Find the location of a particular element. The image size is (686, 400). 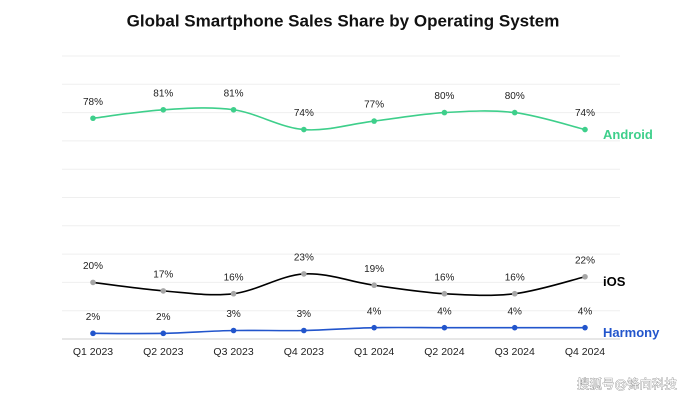

x-tick-label: Q3 2023 is located at coordinates (233, 352).